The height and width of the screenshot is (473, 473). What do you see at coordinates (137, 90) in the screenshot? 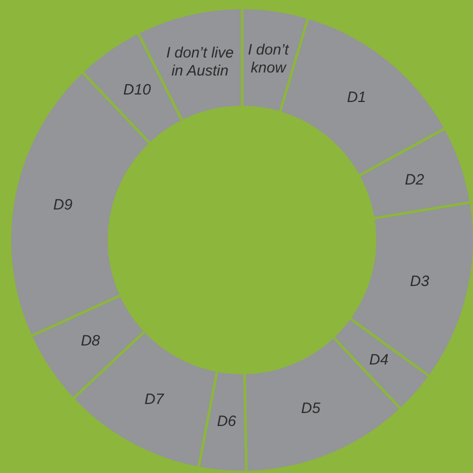
I see `slice-label: D10` at bounding box center [137, 90].